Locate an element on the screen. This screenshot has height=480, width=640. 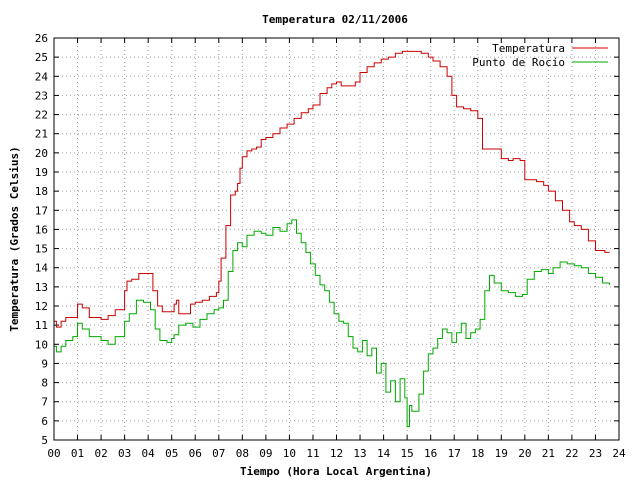
x-tick-label: 04 is located at coordinates (149, 453).